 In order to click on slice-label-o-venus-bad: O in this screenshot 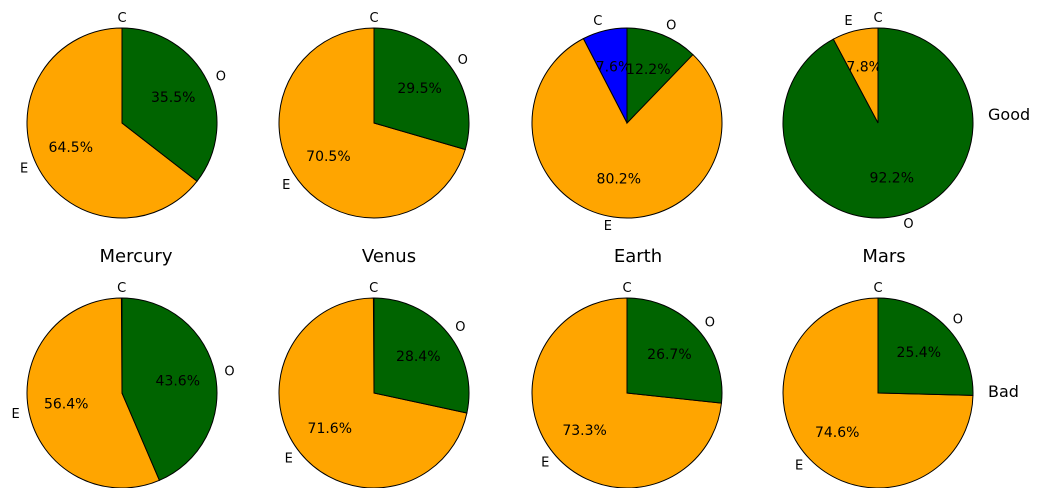, I will do `click(460, 327)`.